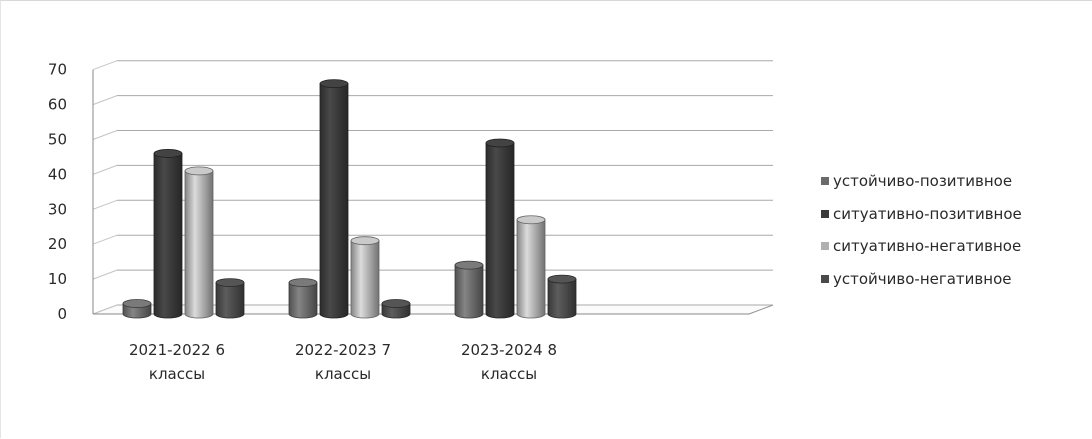 The width and height of the screenshot is (1092, 439). What do you see at coordinates (177, 362) in the screenshot?
I see `x-category-label: 2021-2022 6 классы` at bounding box center [177, 362].